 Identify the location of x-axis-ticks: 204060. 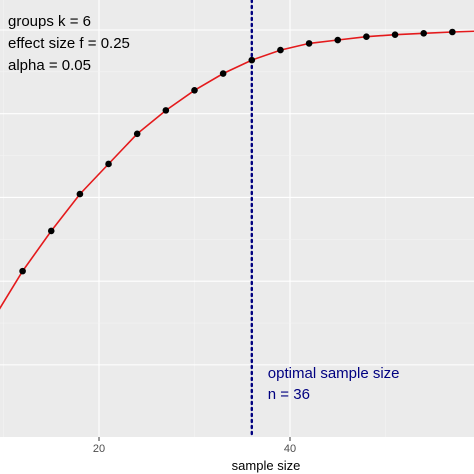
(194, 446).